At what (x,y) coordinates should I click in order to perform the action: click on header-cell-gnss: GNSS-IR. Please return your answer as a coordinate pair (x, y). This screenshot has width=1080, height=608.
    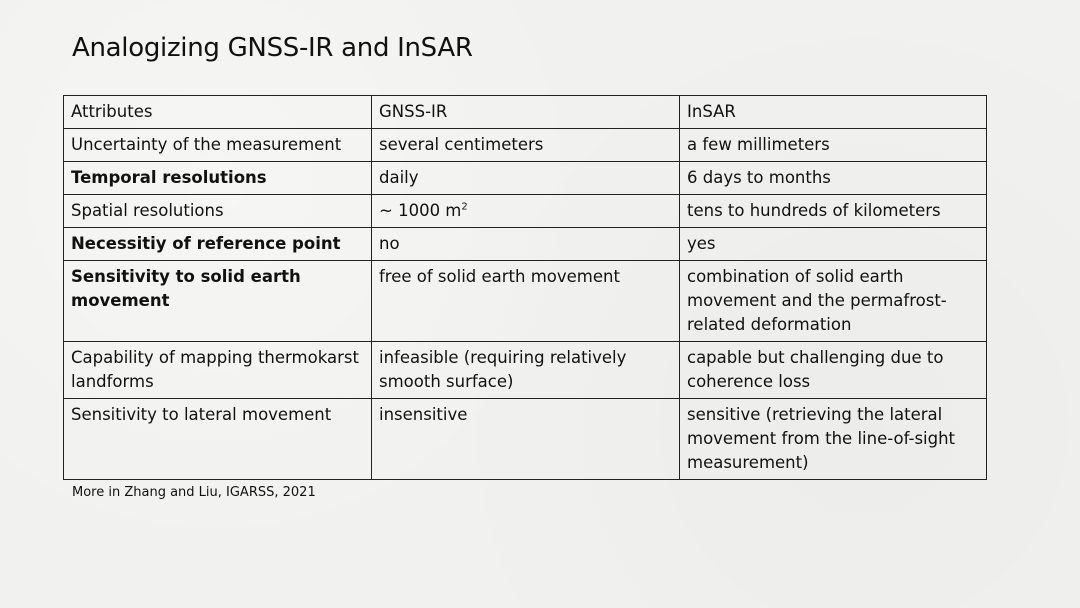
    Looking at the image, I should click on (525, 112).